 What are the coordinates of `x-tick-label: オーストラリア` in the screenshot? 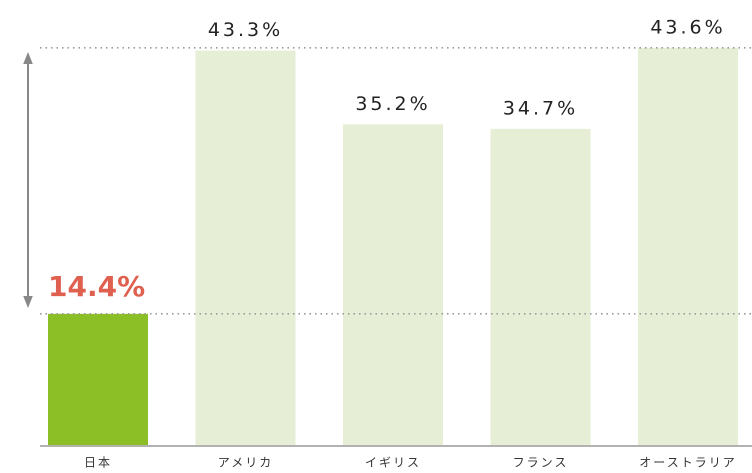 It's located at (687, 463).